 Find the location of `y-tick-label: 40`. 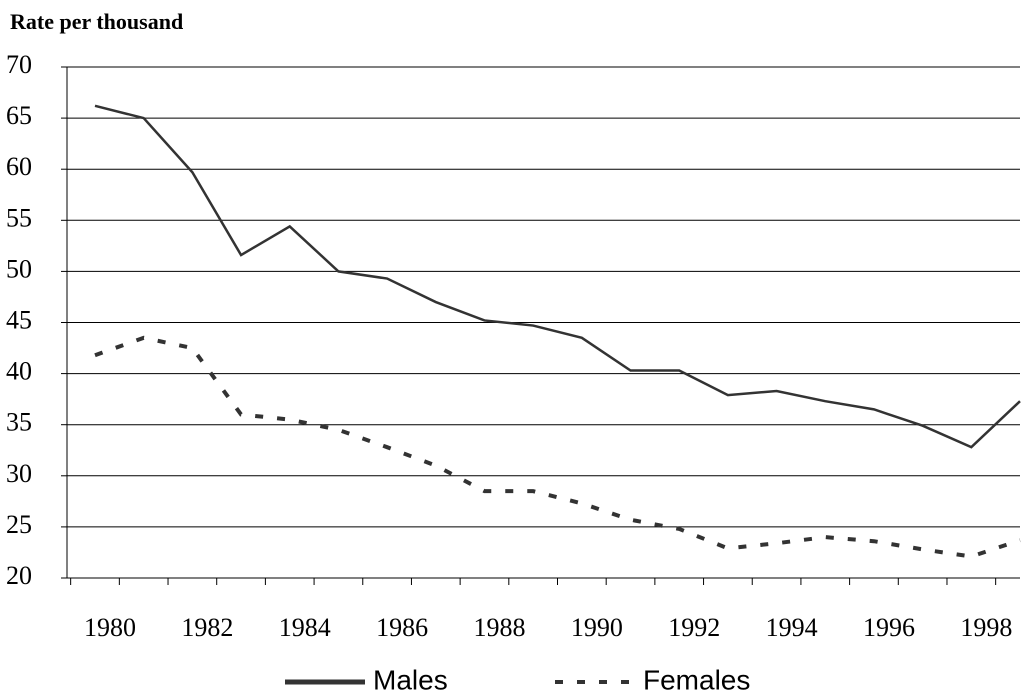

y-tick-label: 40 is located at coordinates (19, 371).